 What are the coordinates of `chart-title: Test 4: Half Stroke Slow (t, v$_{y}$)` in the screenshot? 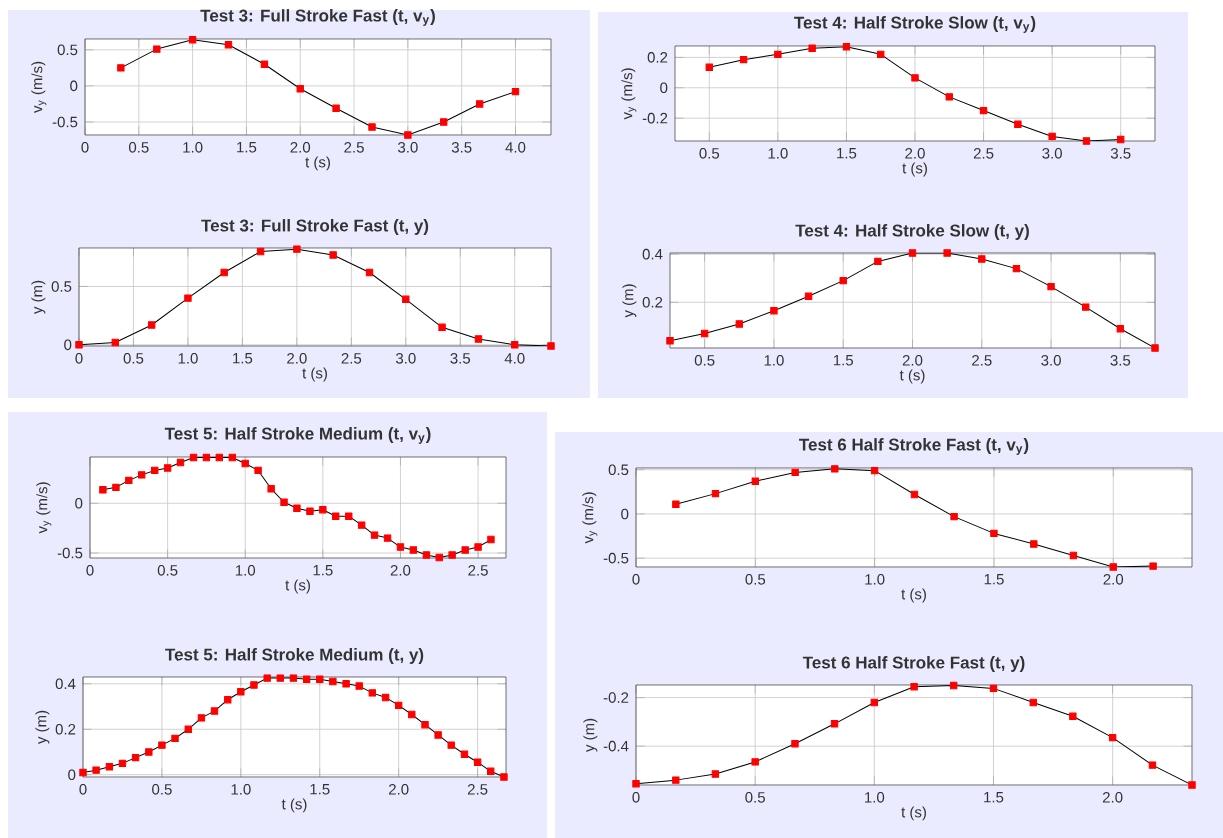 It's located at (915, 24).